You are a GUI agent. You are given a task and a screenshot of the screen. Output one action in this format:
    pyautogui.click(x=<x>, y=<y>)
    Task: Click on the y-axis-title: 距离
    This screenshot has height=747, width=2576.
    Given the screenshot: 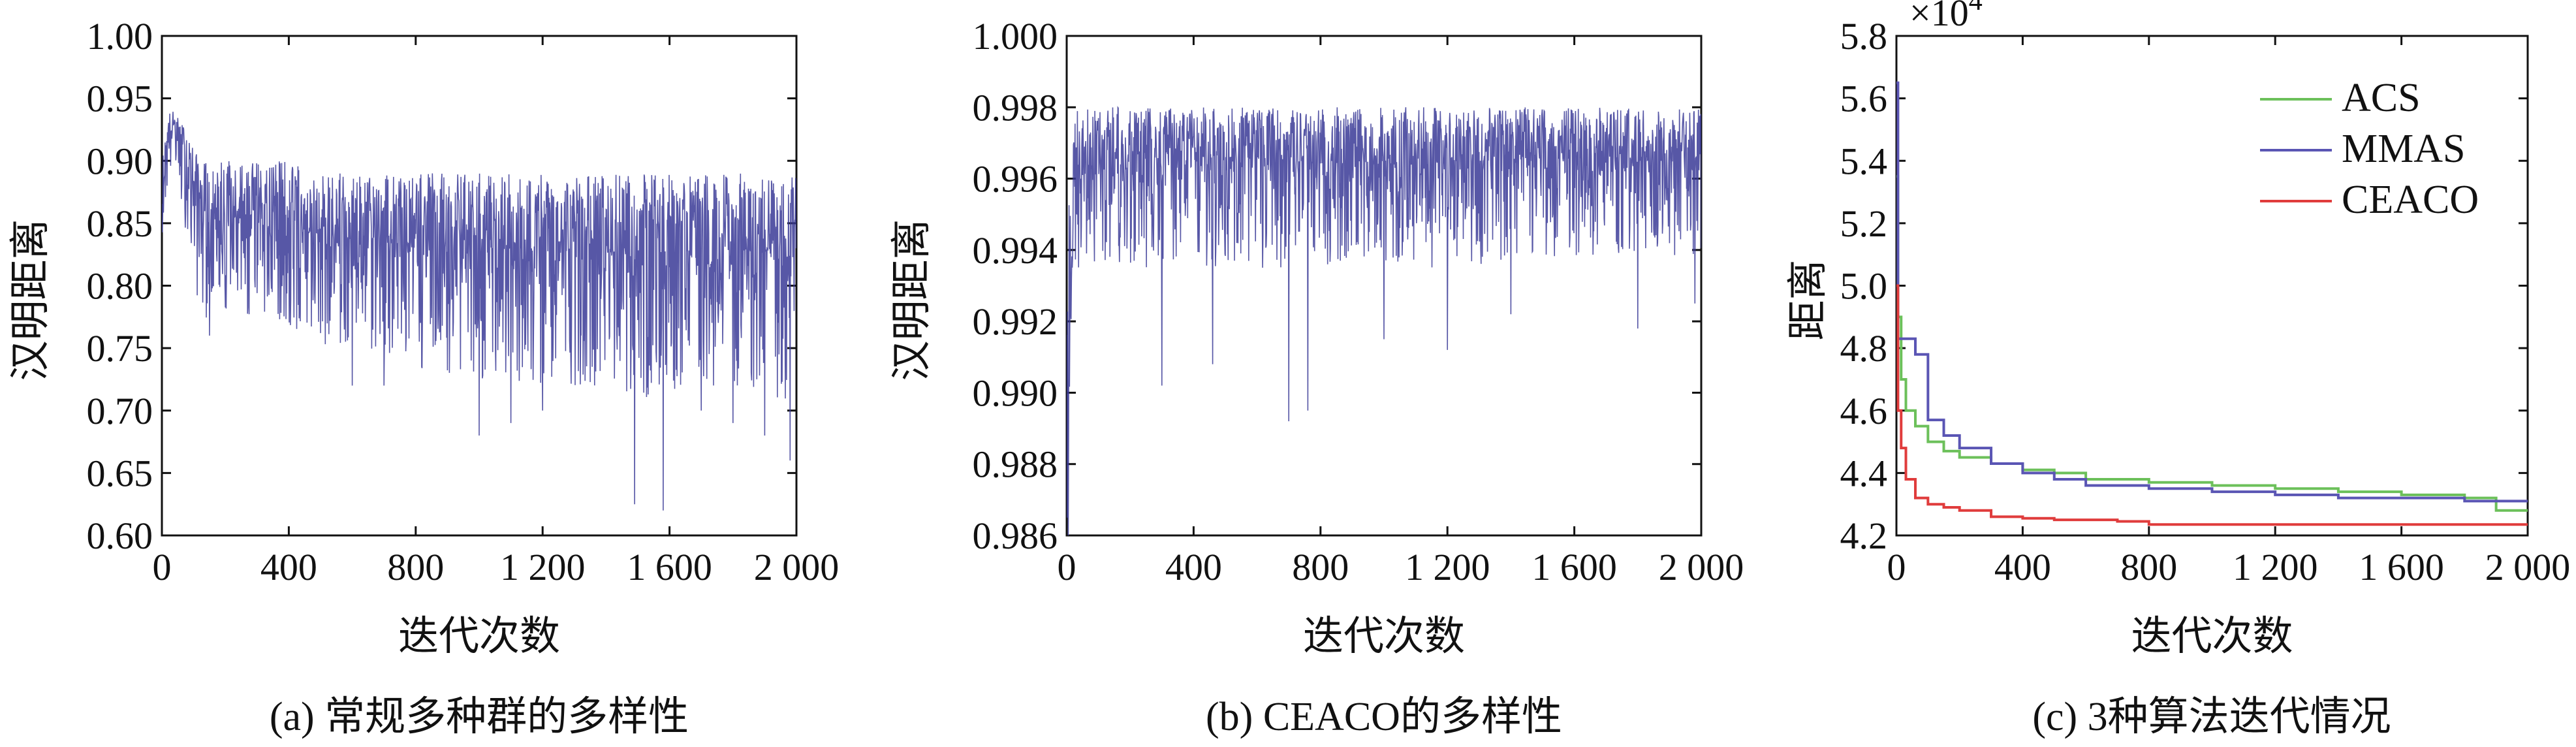 What is the action you would take?
    pyautogui.click(x=1807, y=299)
    